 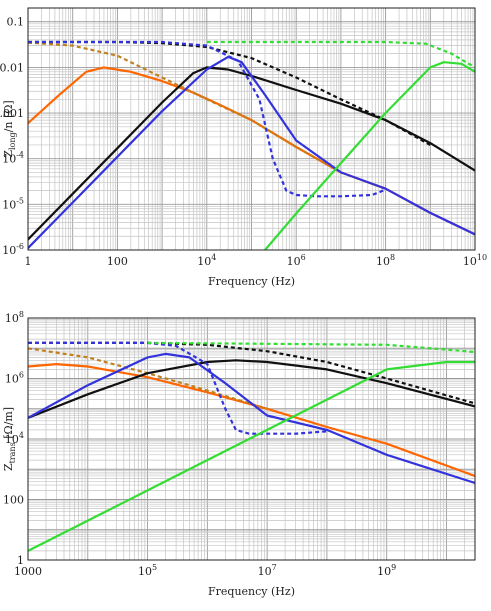 I want to click on y-axis-label: Ztrans [Ω/m], so click(x=9, y=439).